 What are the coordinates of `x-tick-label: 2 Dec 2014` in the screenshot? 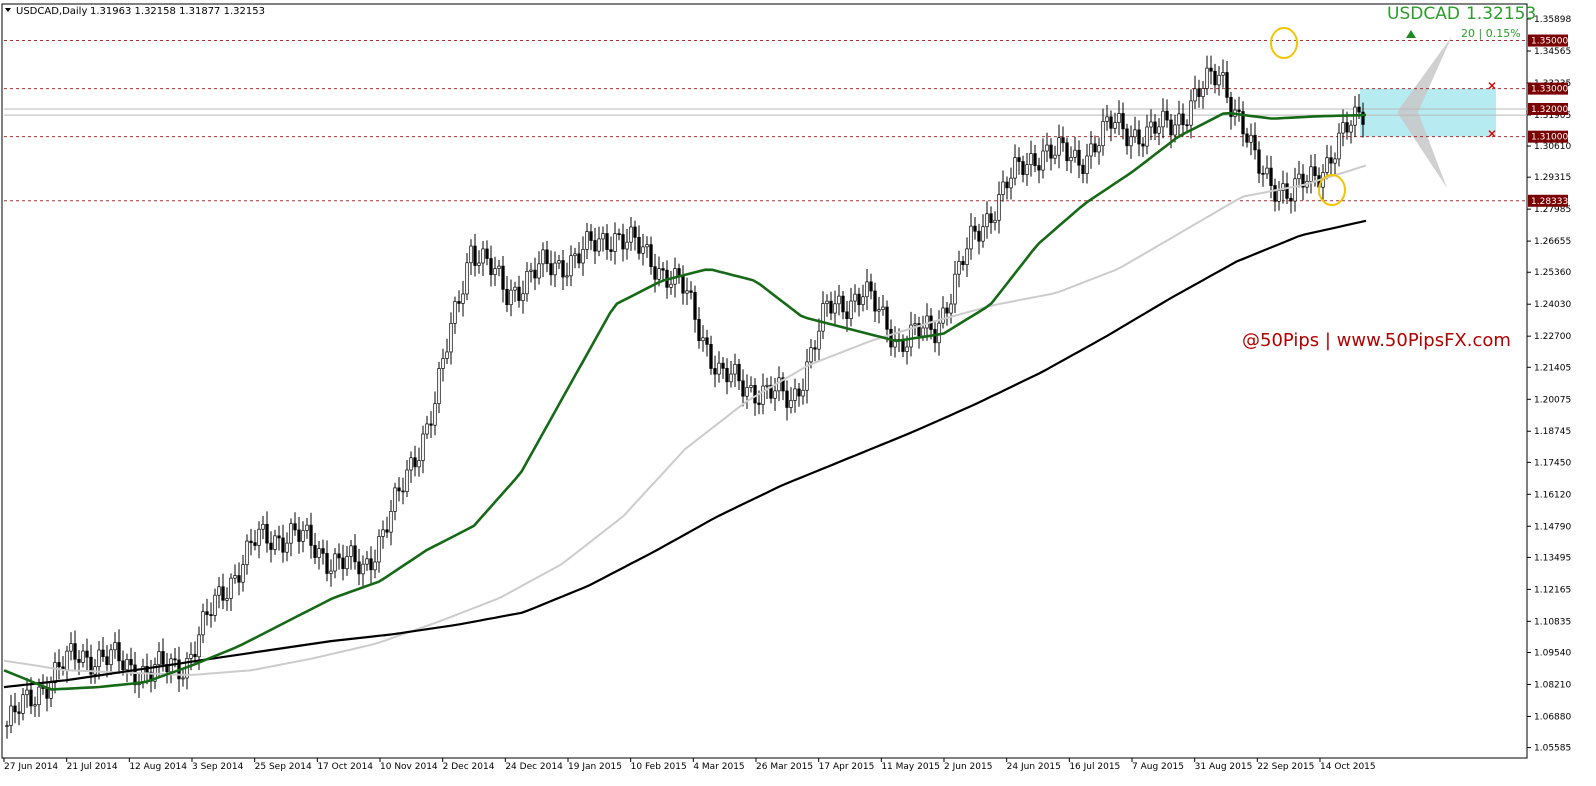 It's located at (469, 767).